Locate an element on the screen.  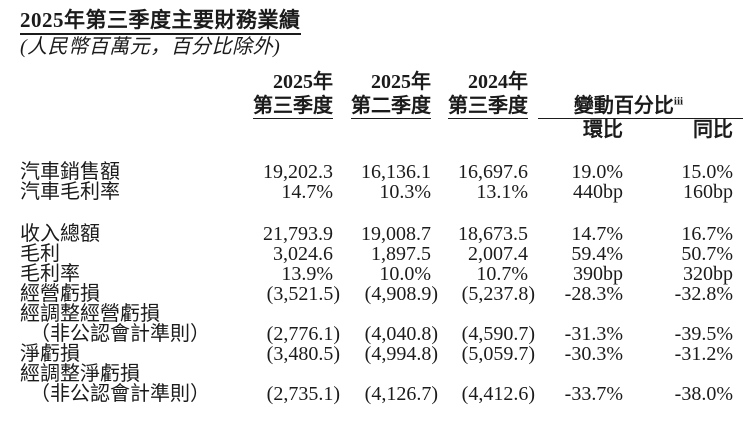
cell-qoq: -28.3% is located at coordinates (593, 294).